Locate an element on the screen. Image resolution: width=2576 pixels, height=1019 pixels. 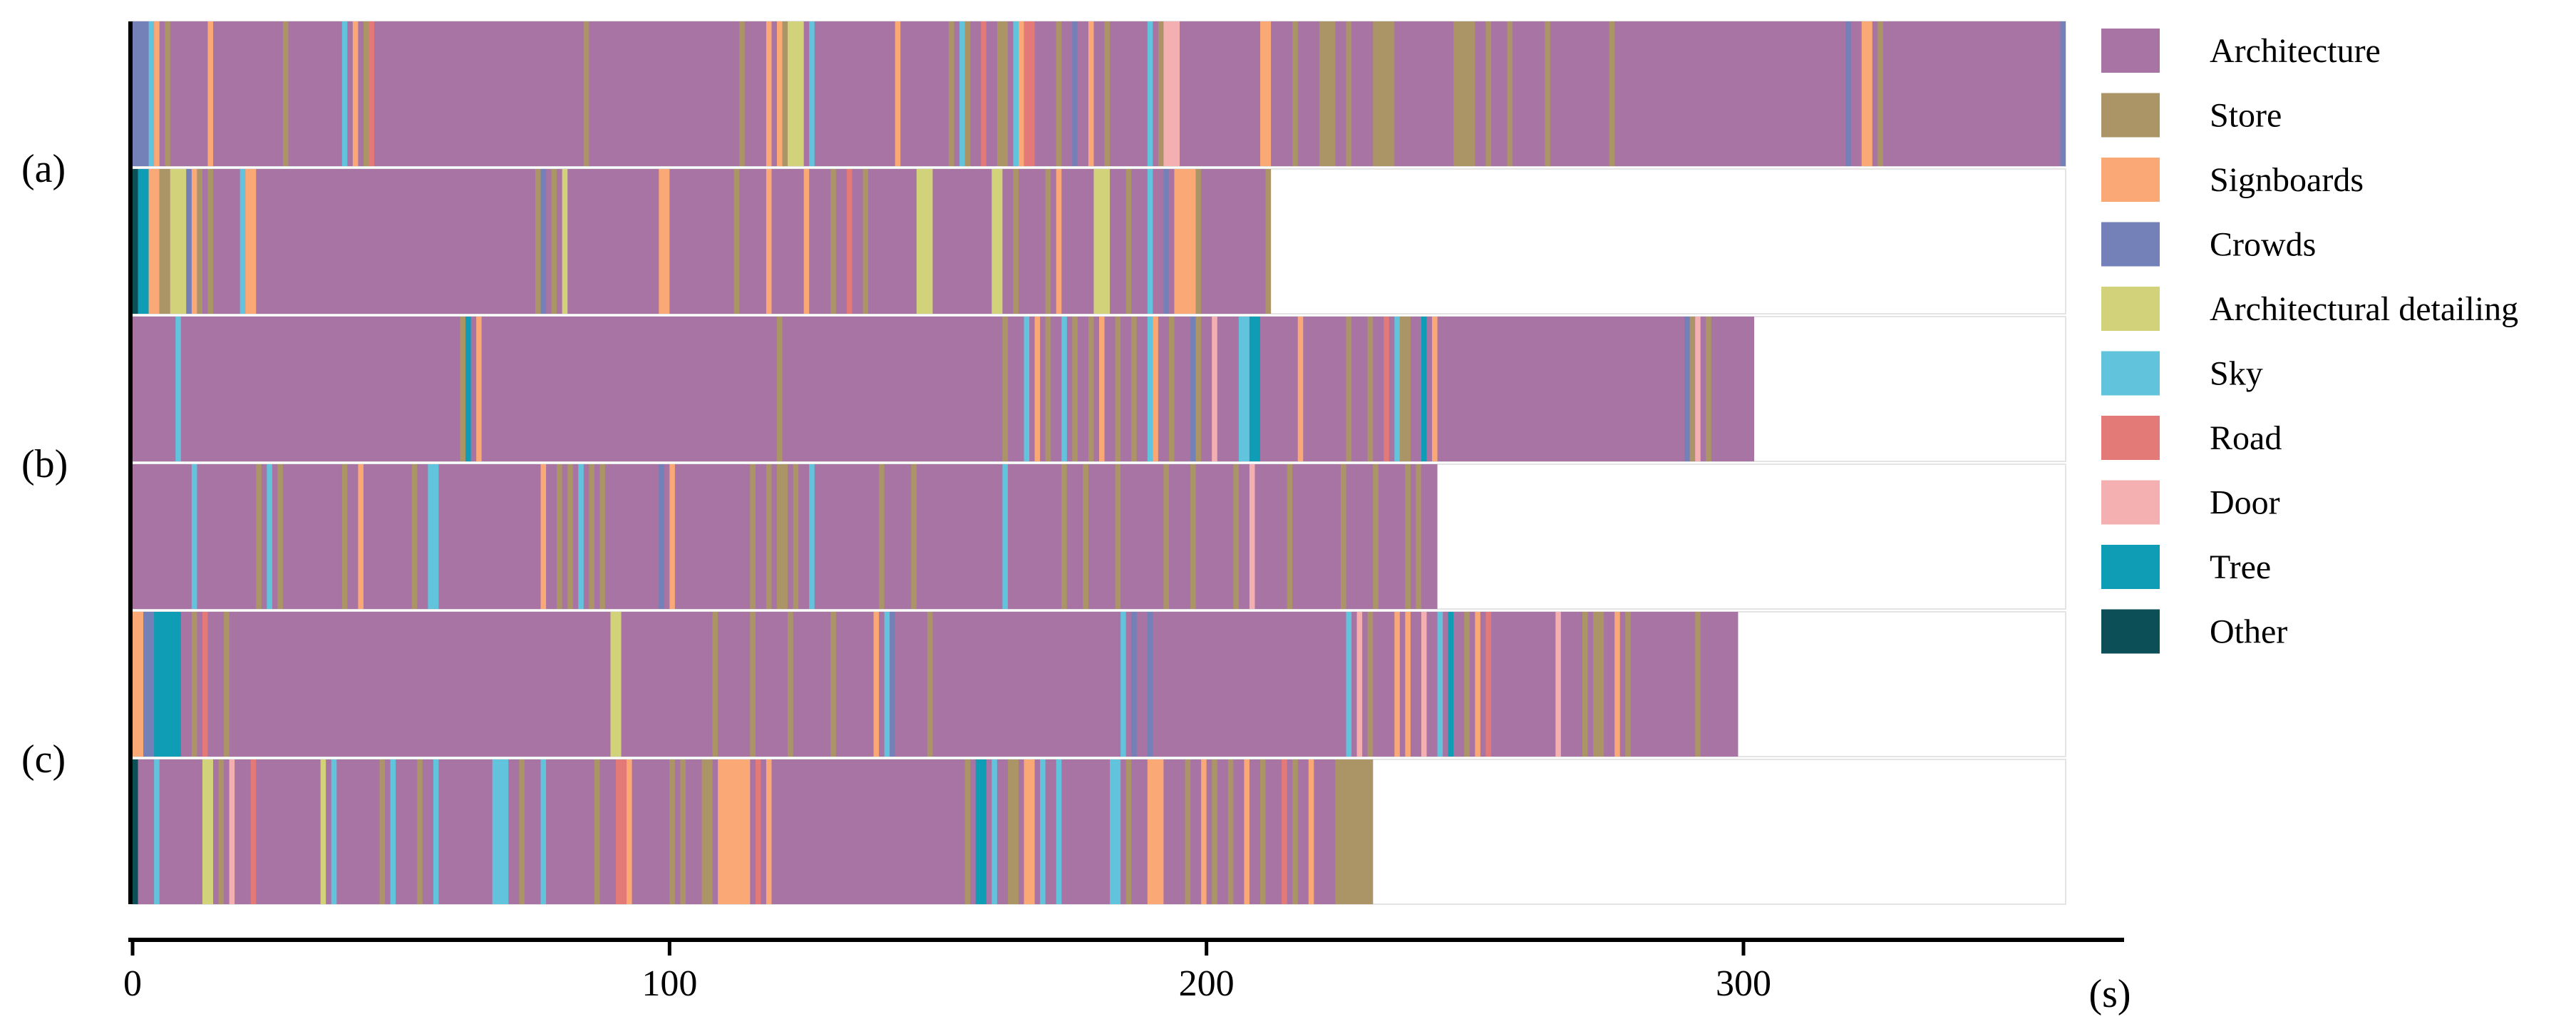
group-label: (a) is located at coordinates (43, 169).